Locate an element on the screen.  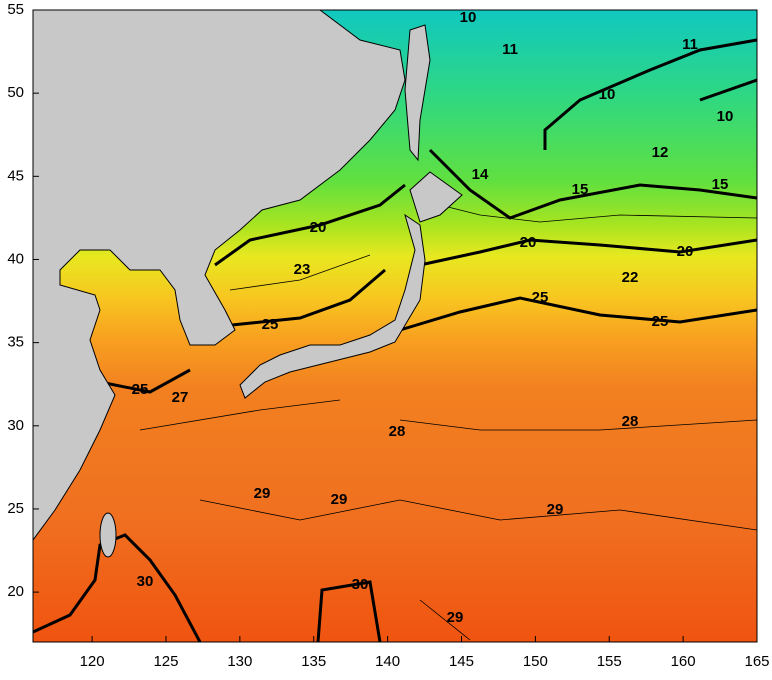
honshu is located at coordinates (332, 306).